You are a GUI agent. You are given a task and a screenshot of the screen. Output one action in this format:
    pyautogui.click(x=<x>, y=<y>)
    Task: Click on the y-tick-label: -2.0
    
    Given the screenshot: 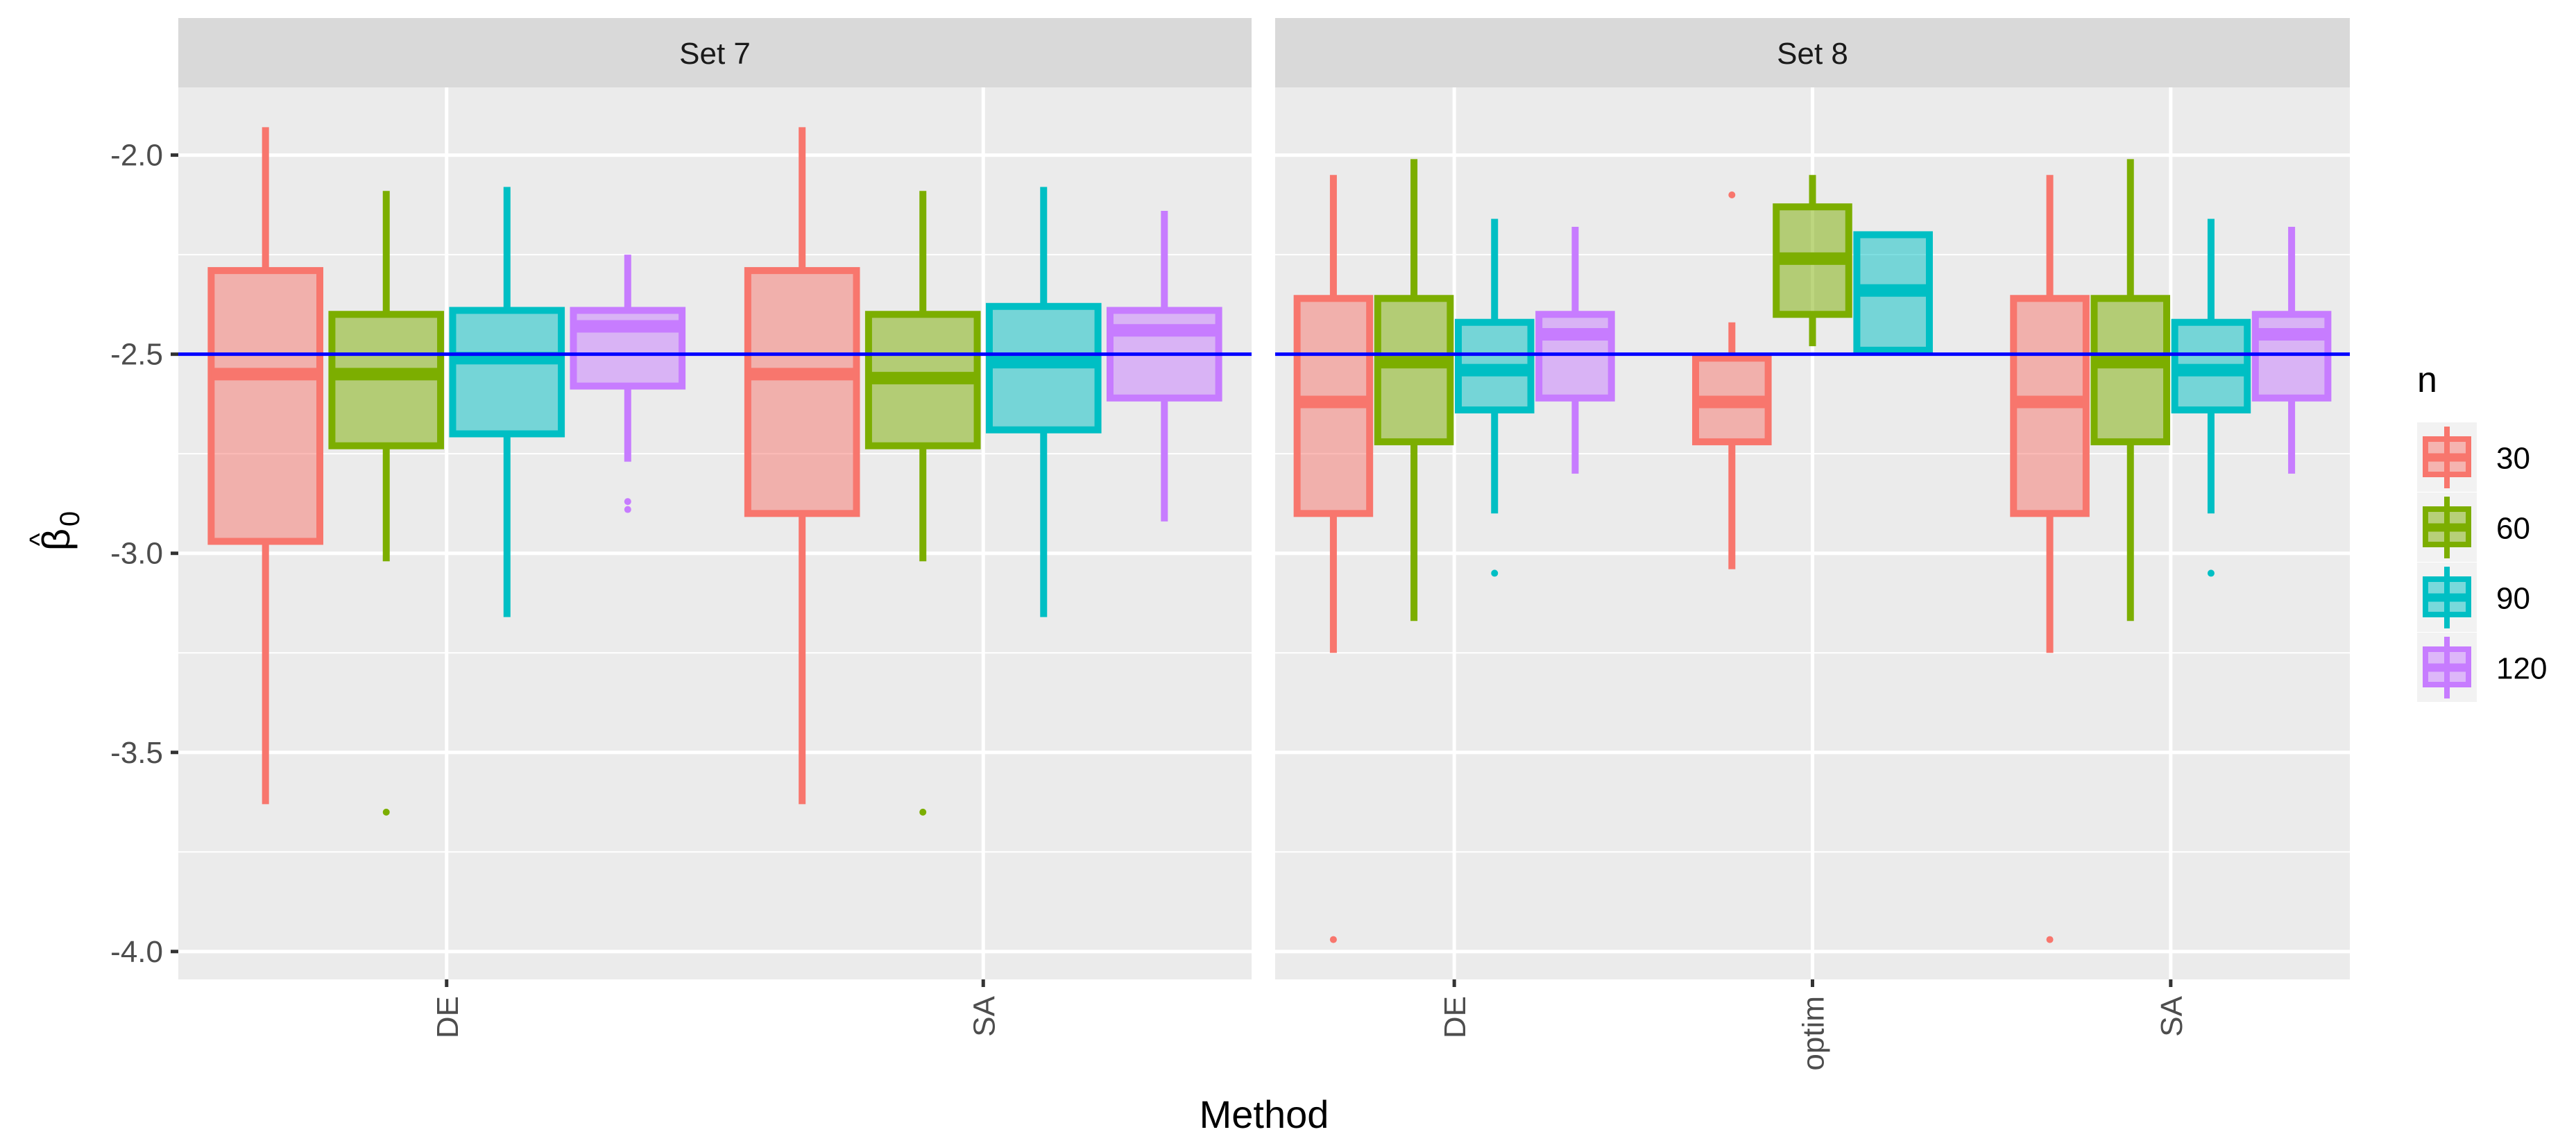 What is the action you would take?
    pyautogui.click(x=136, y=156)
    